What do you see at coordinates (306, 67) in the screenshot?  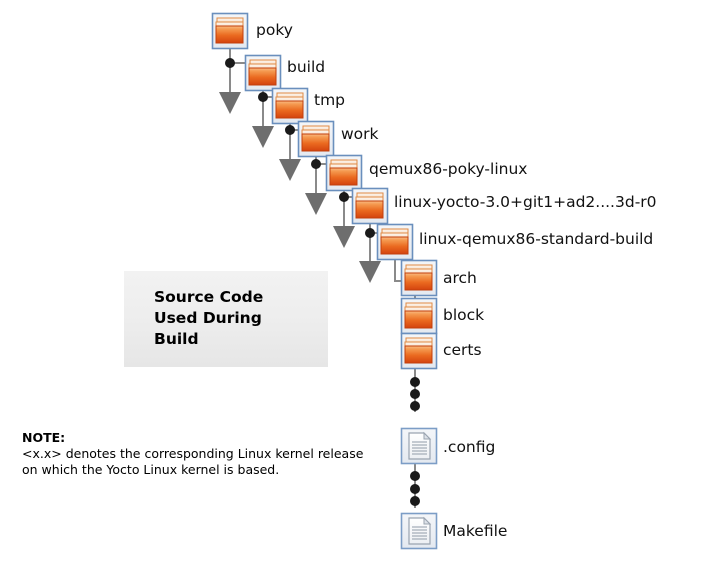 I see `tree-label-build: build` at bounding box center [306, 67].